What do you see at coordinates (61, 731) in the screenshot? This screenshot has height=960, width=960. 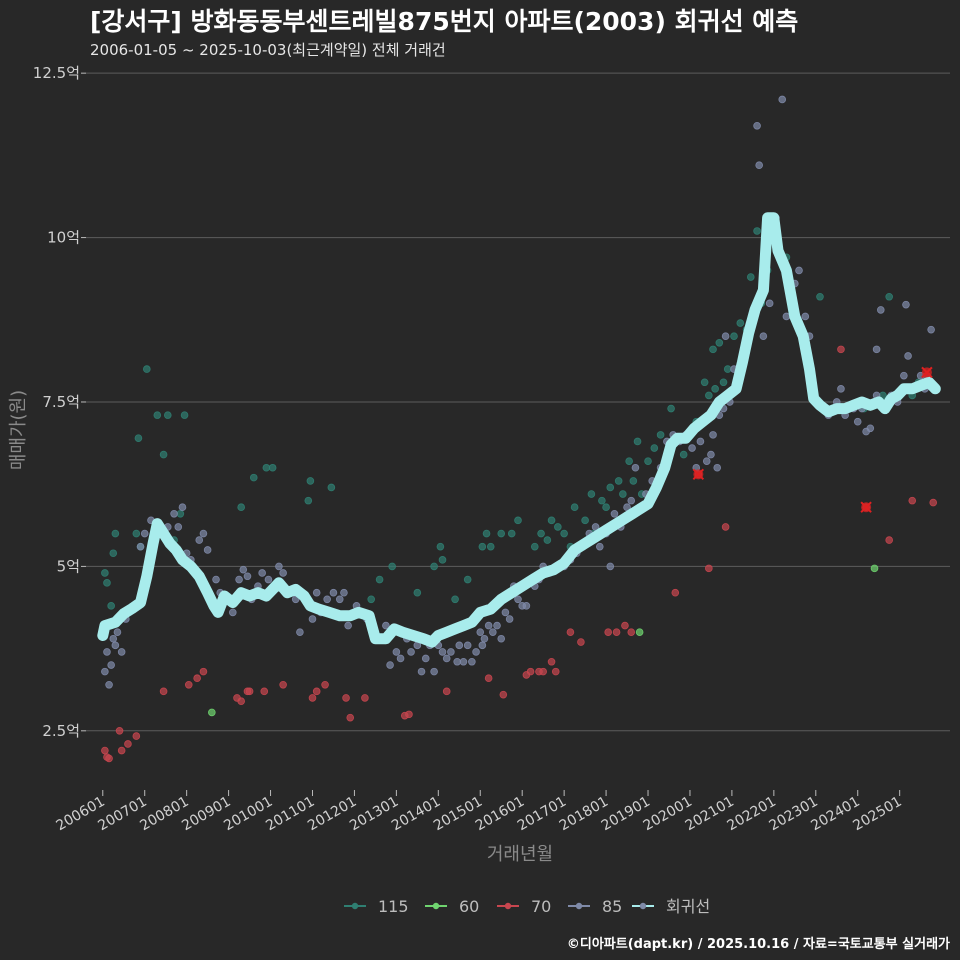 I see `y-tick-label: 2.5억` at bounding box center [61, 731].